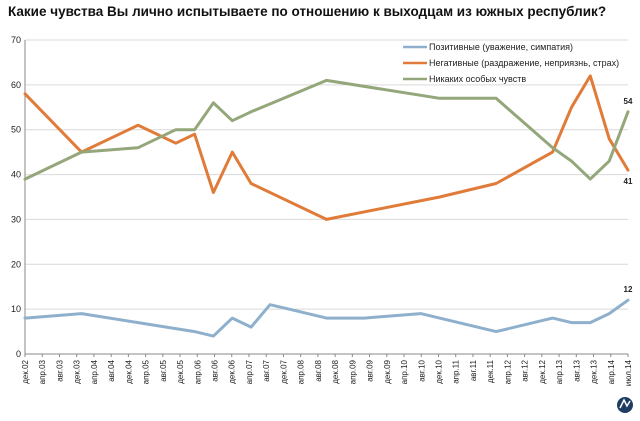  Describe the element at coordinates (16, 130) in the screenshot. I see `y-tick-label: 50` at that location.